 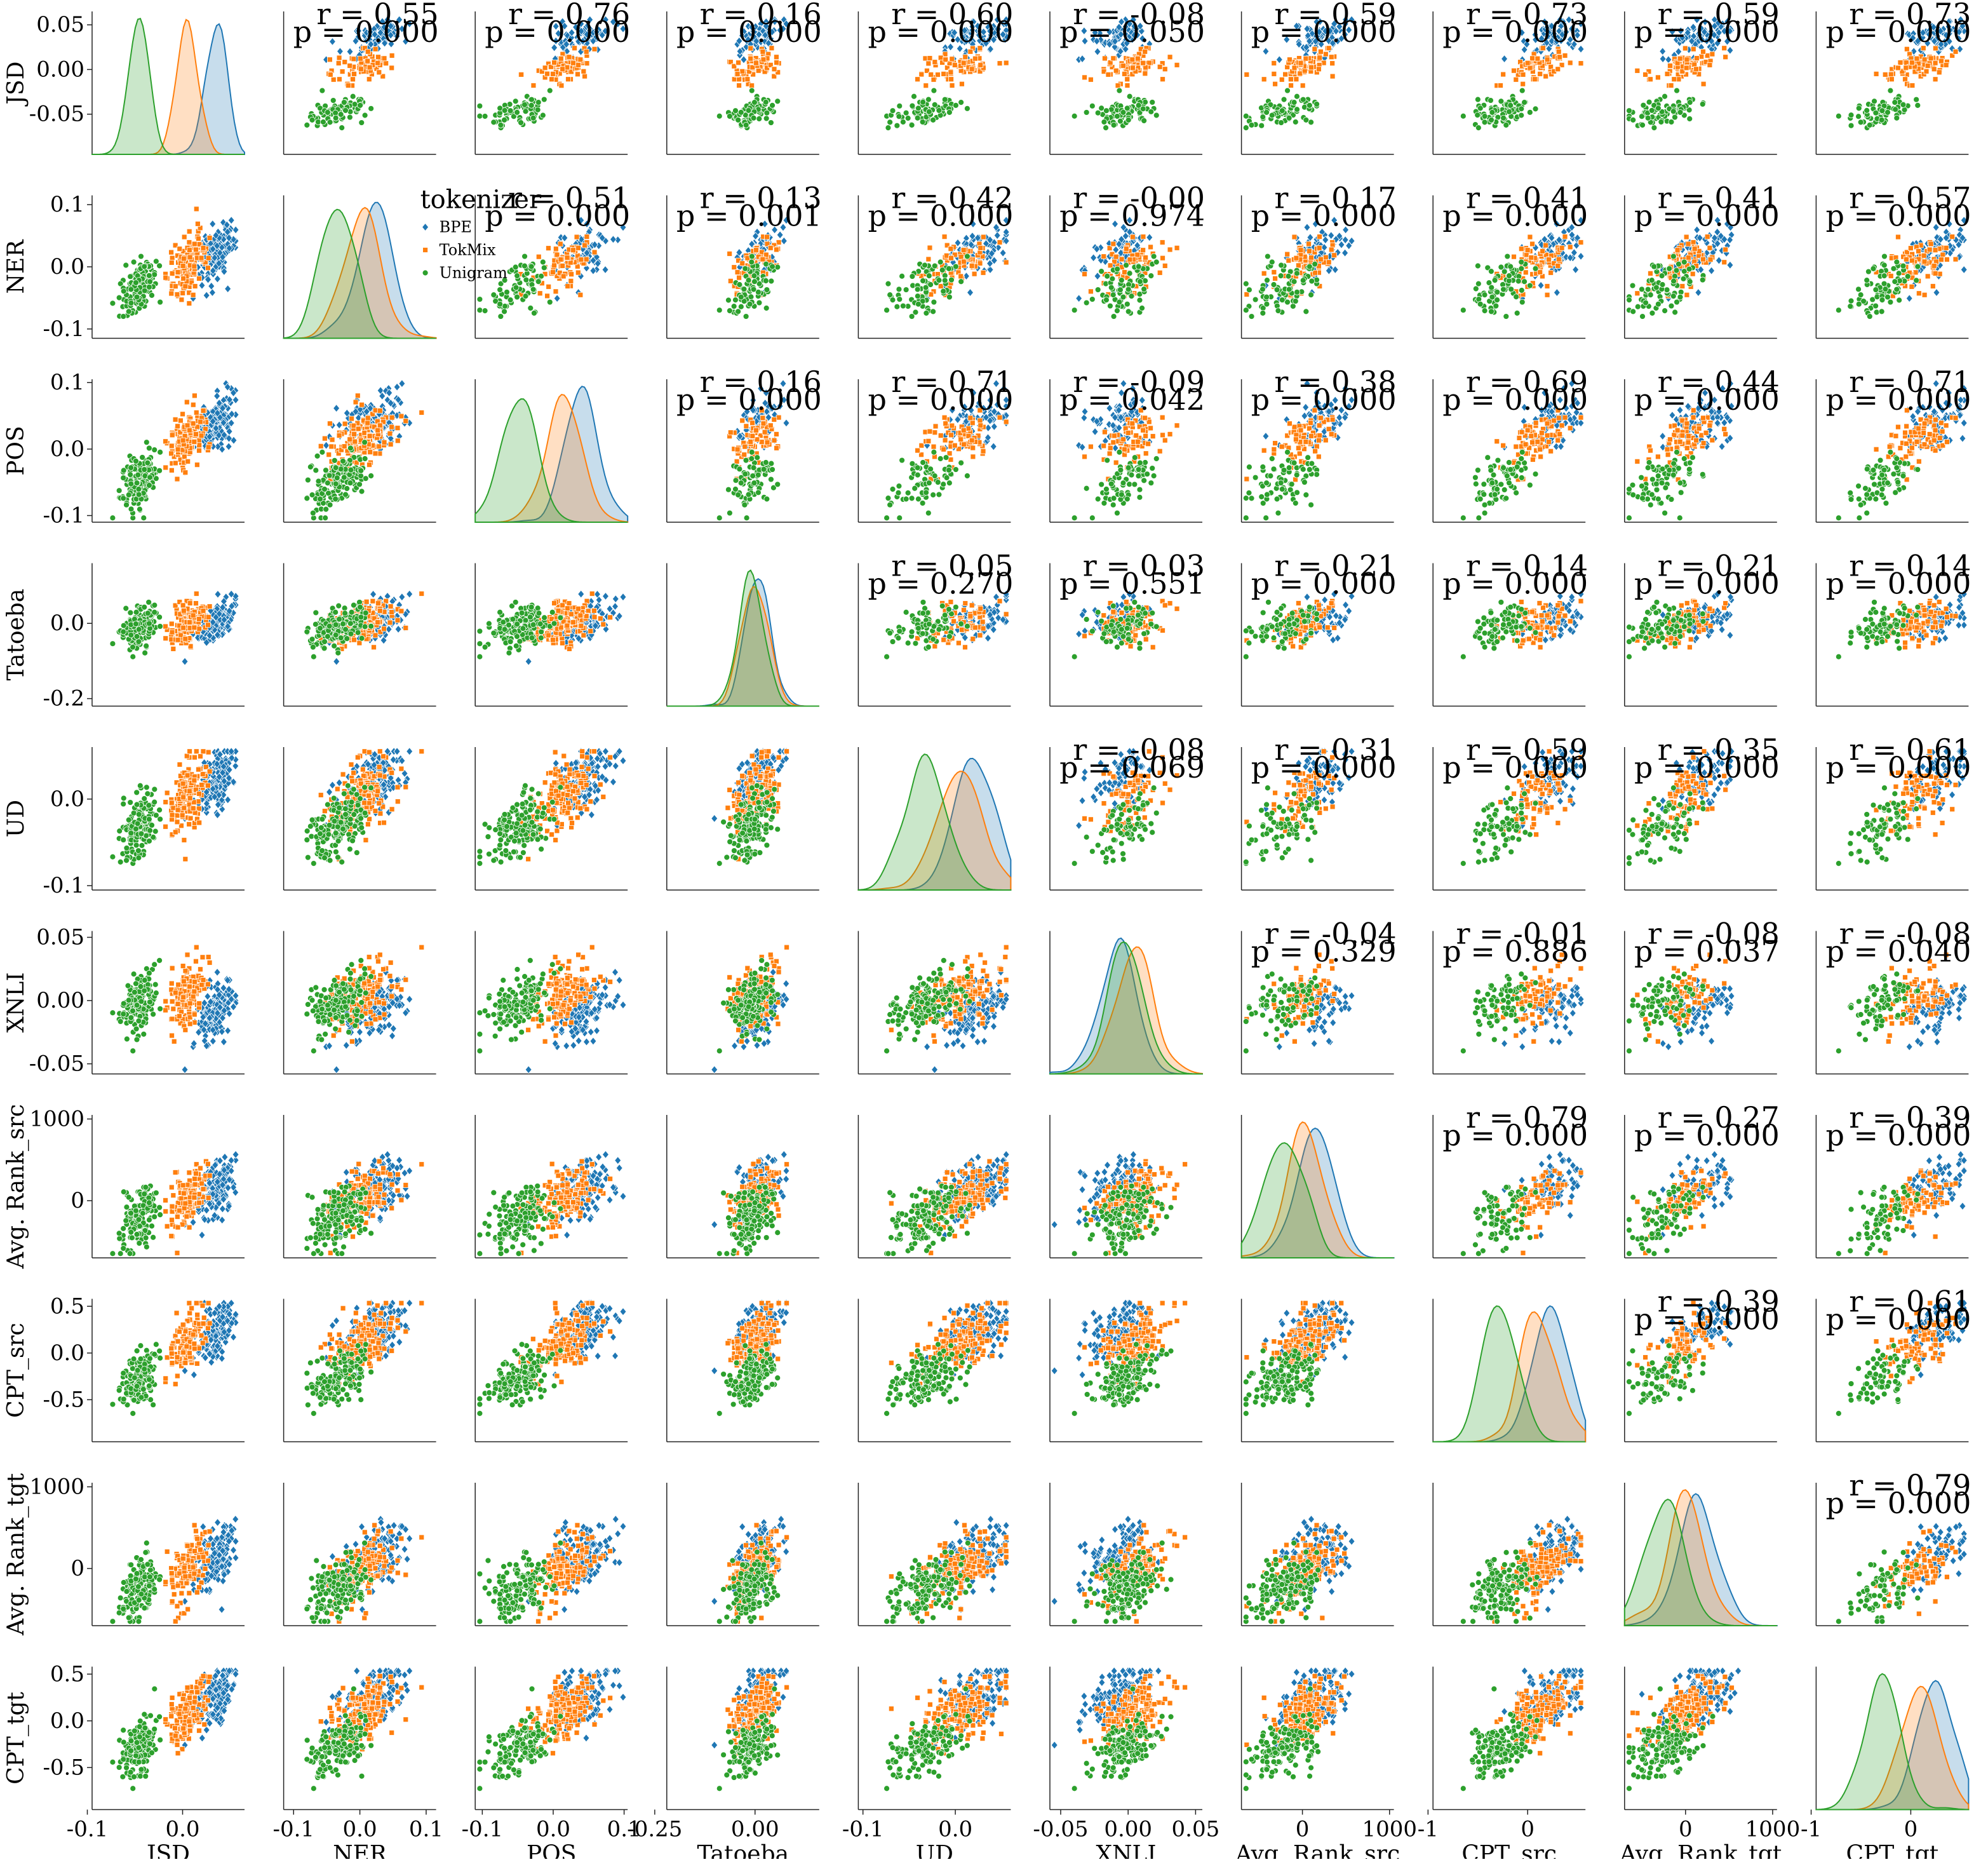 What do you see at coordinates (940, 32) in the screenshot?
I see `corr-p-0-4: p = 0.000` at bounding box center [940, 32].